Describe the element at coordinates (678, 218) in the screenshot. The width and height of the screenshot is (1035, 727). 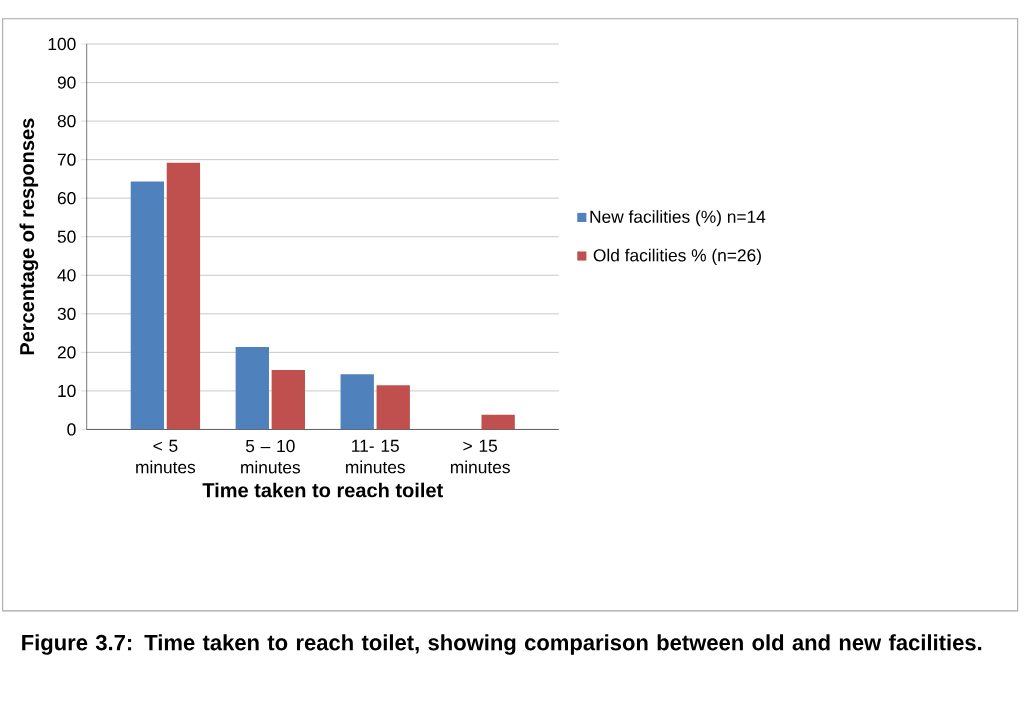
I see `legend-label: New facilities (%) n=14` at that location.